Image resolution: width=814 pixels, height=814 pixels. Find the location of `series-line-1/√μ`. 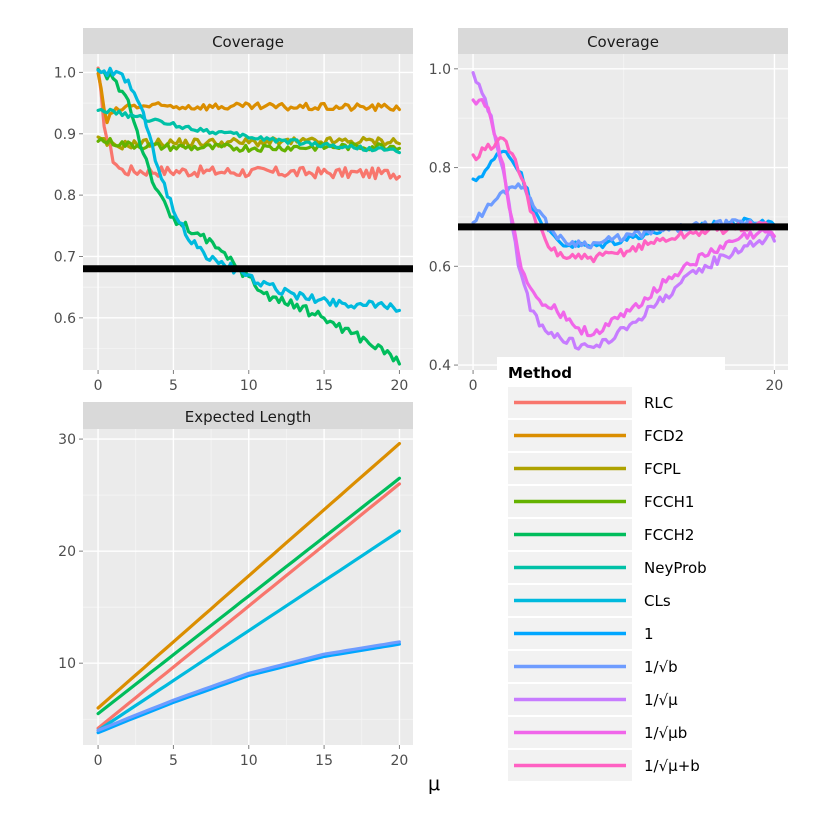

series-line-1/√μ is located at coordinates (624, 210).